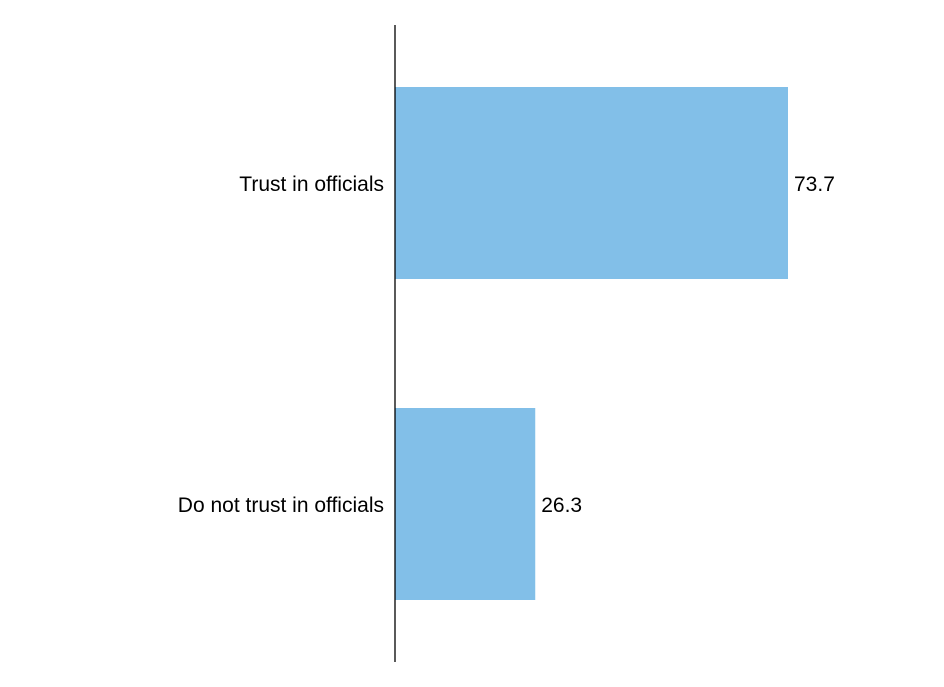 The width and height of the screenshot is (944, 687). What do you see at coordinates (311, 184) in the screenshot?
I see `category-label-trust-in-officials: Trust in officials` at bounding box center [311, 184].